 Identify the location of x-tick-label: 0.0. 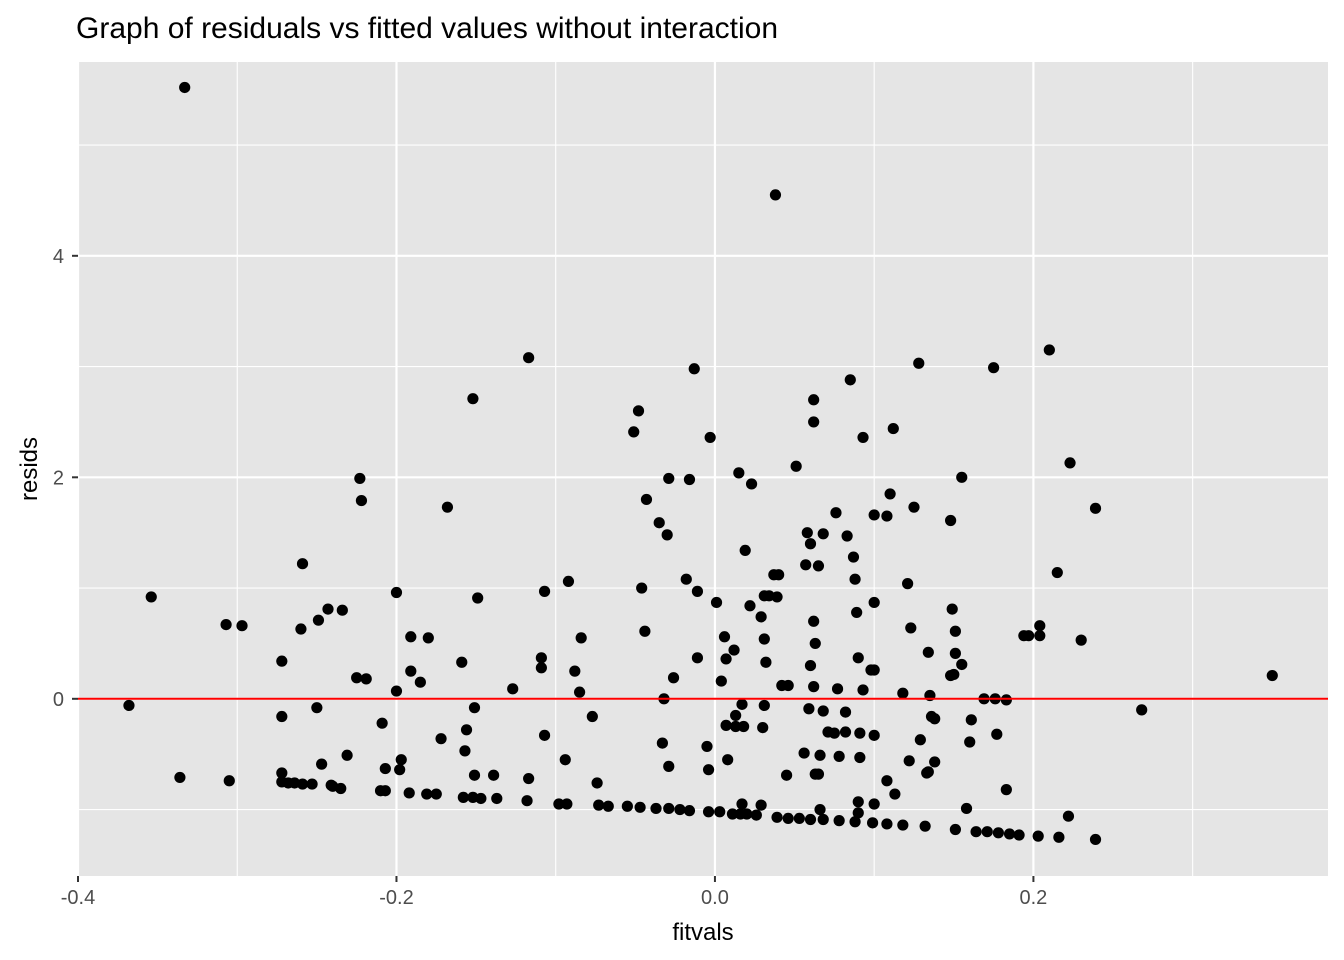
(715, 898).